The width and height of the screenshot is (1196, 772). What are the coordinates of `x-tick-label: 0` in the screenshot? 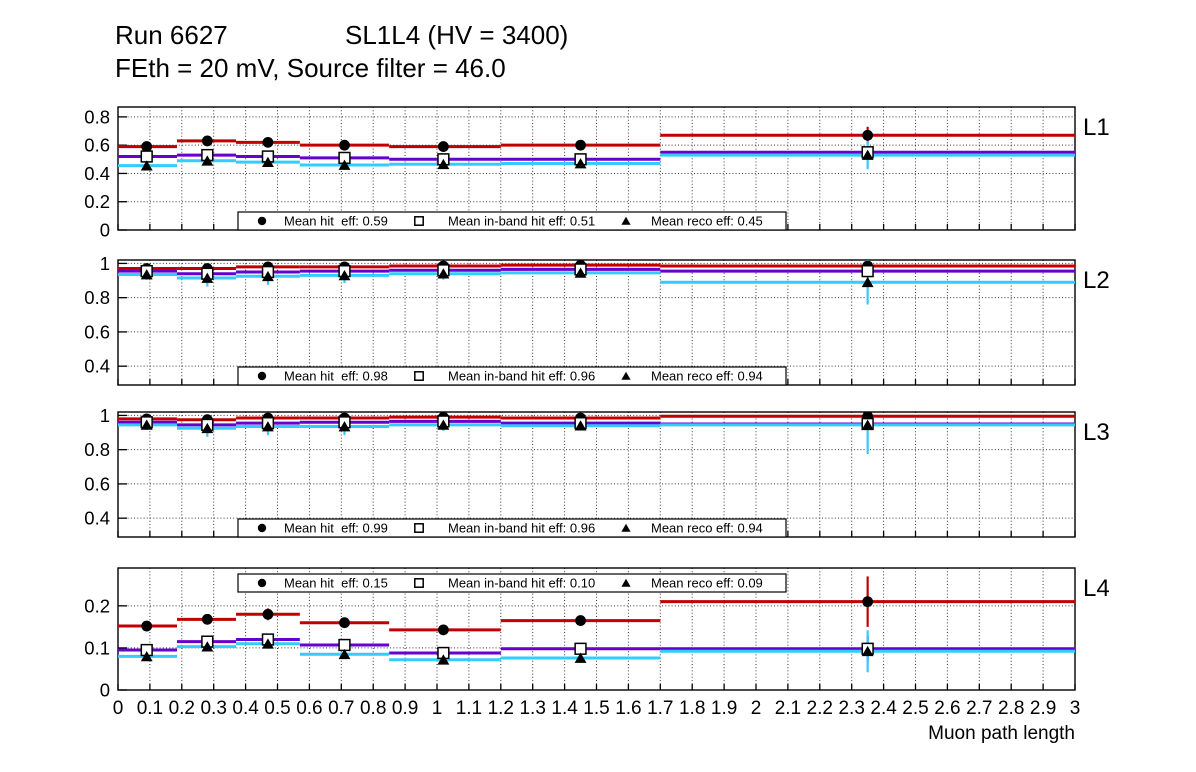 It's located at (118, 708).